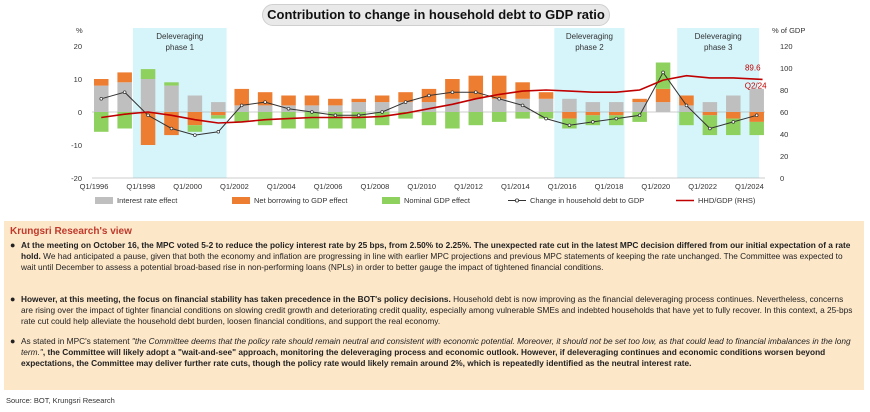 This screenshot has width=870, height=412. I want to click on y-right-unit: % of GDP, so click(788, 30).